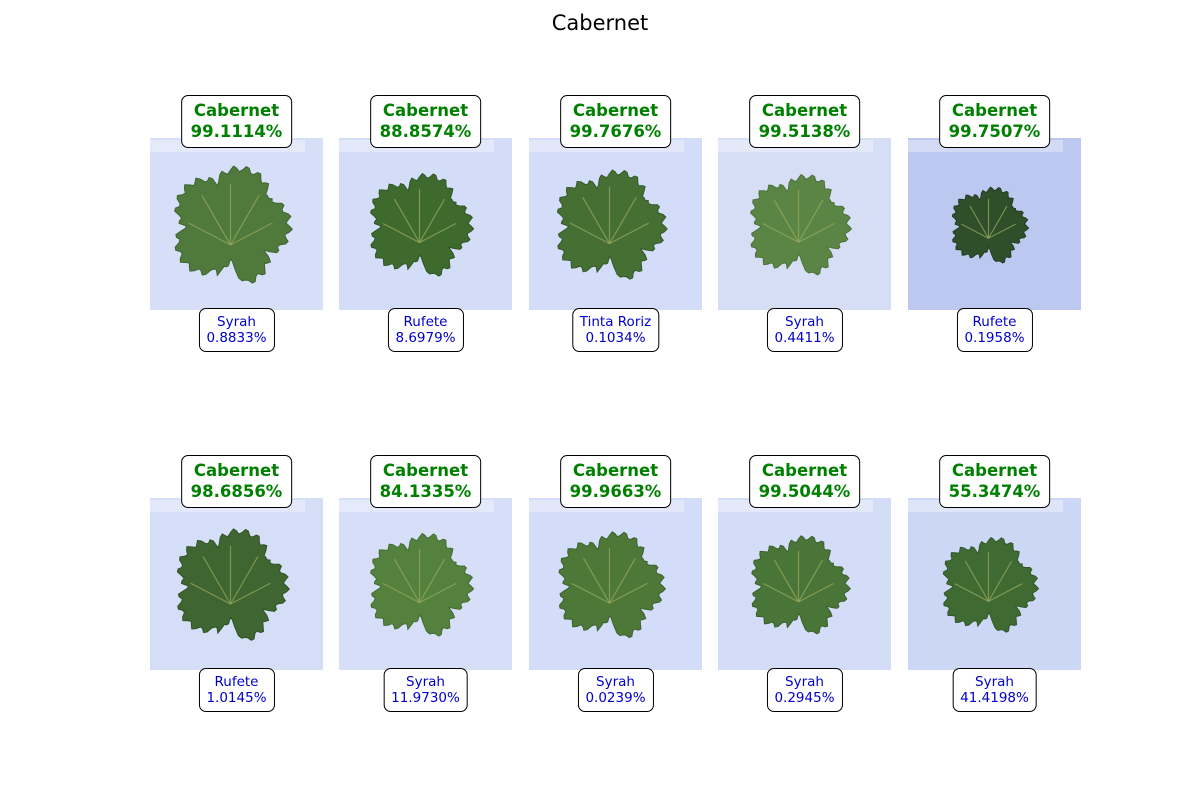 Image resolution: width=1200 pixels, height=800 pixels. Describe the element at coordinates (994, 338) in the screenshot. I see `alternative-confidence: 0.1958%` at that location.